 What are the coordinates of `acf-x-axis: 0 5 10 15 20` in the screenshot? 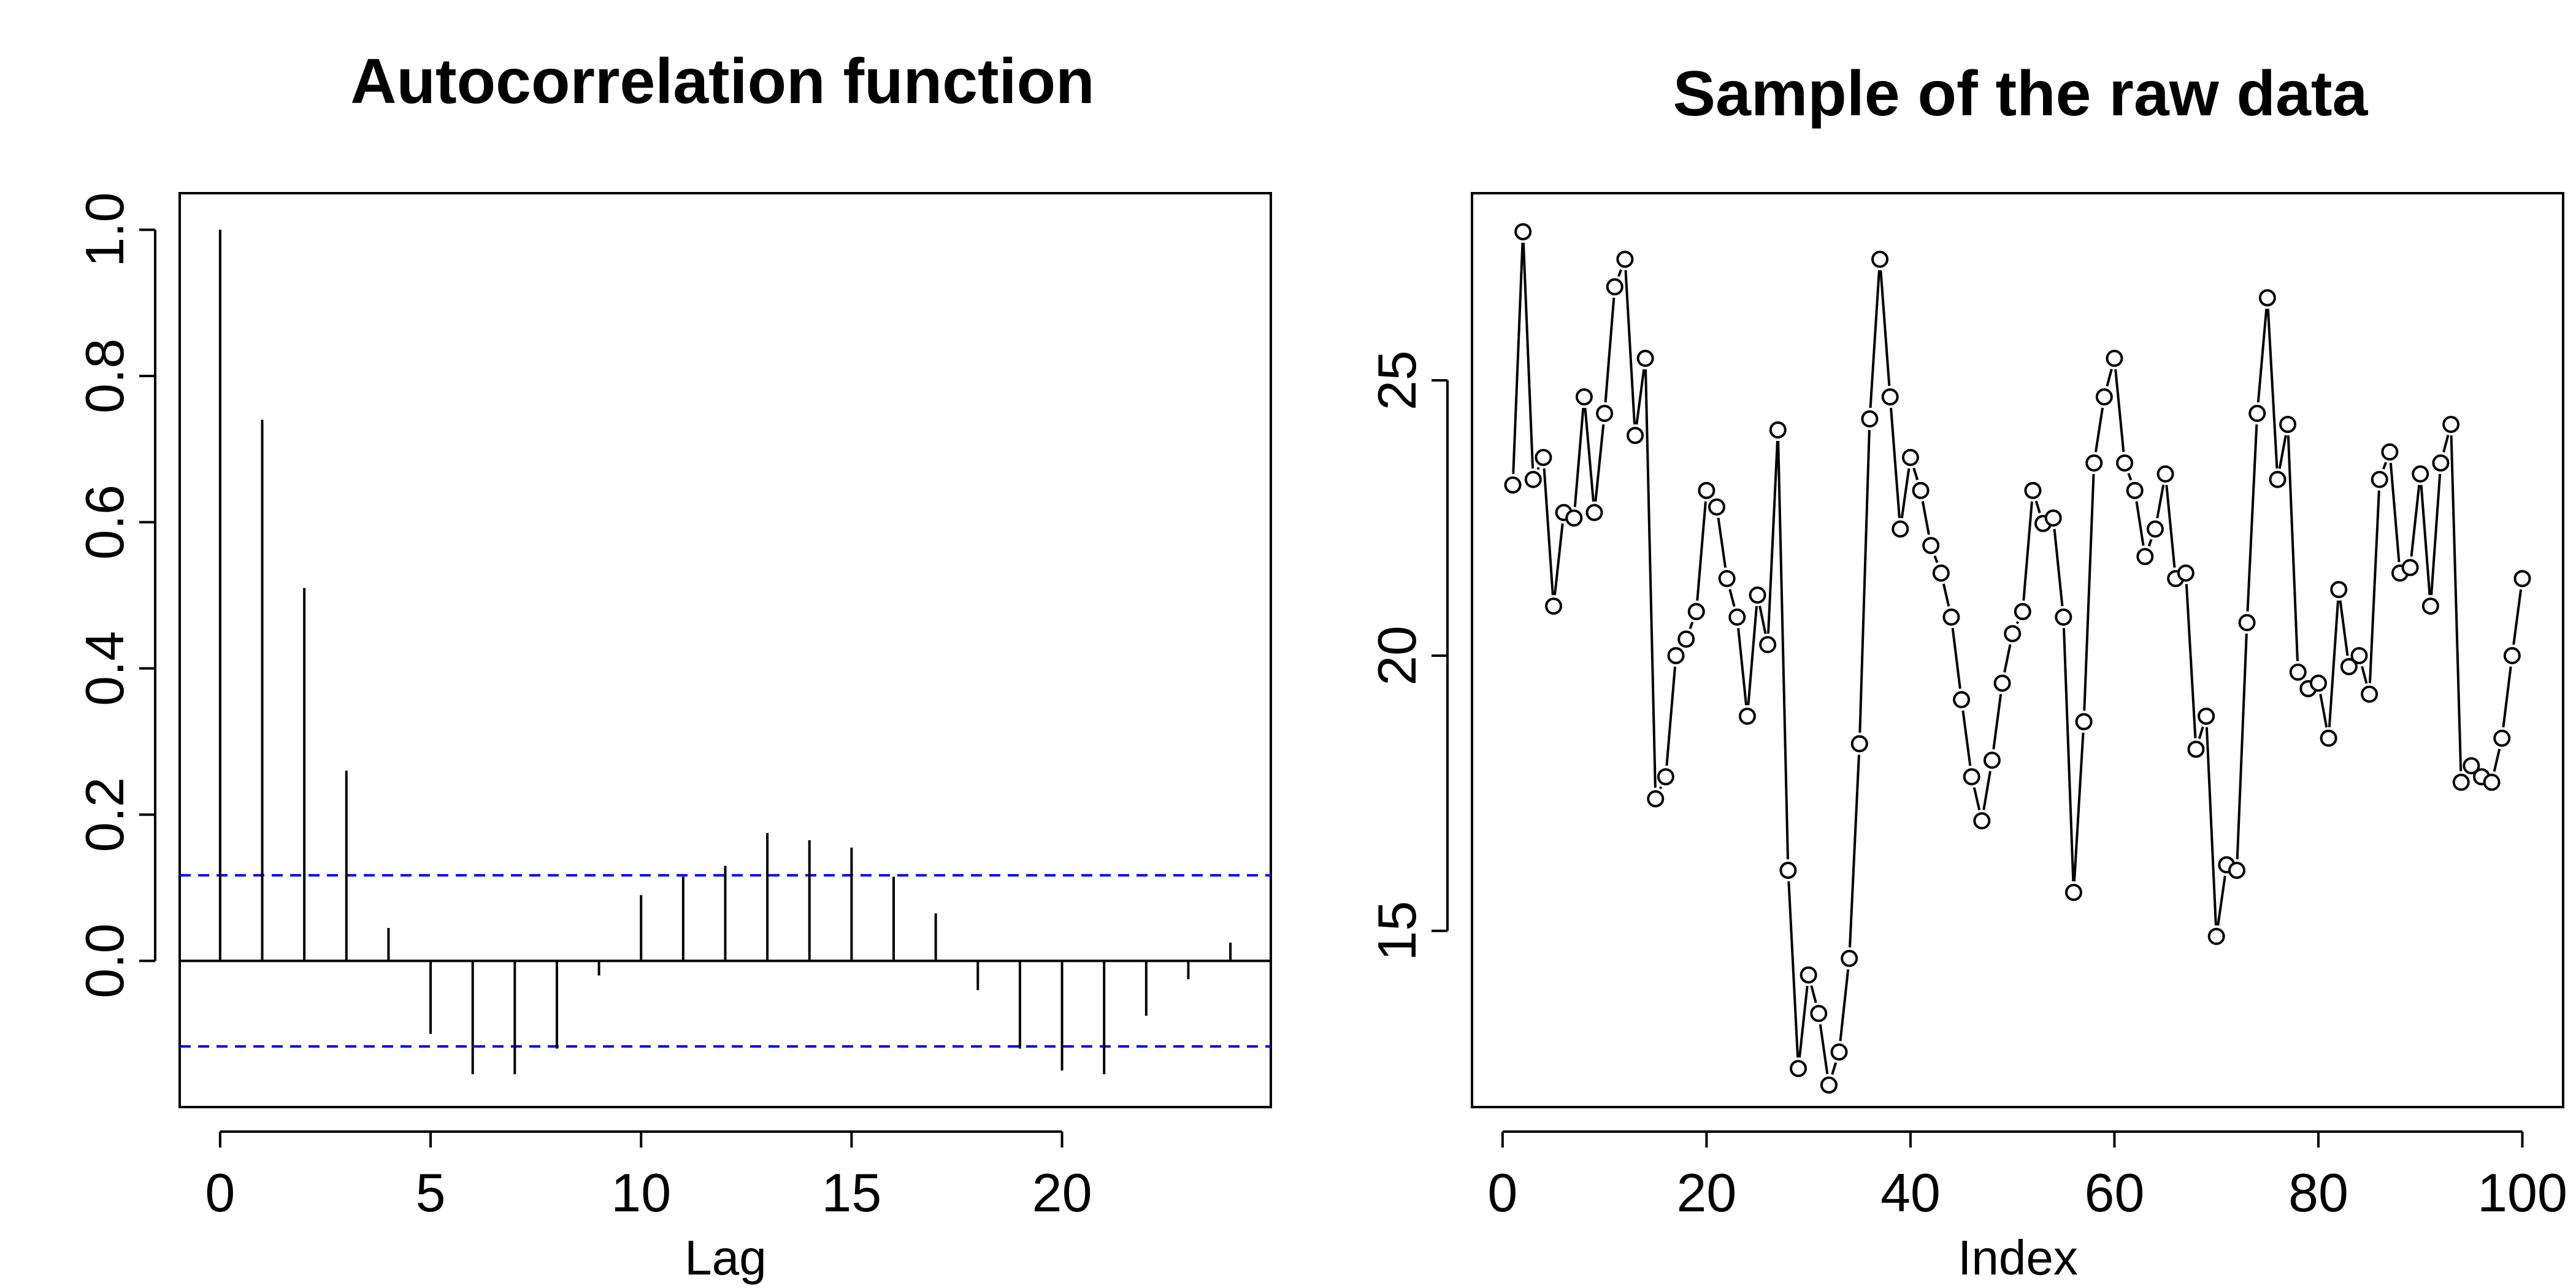 It's located at (648, 1176).